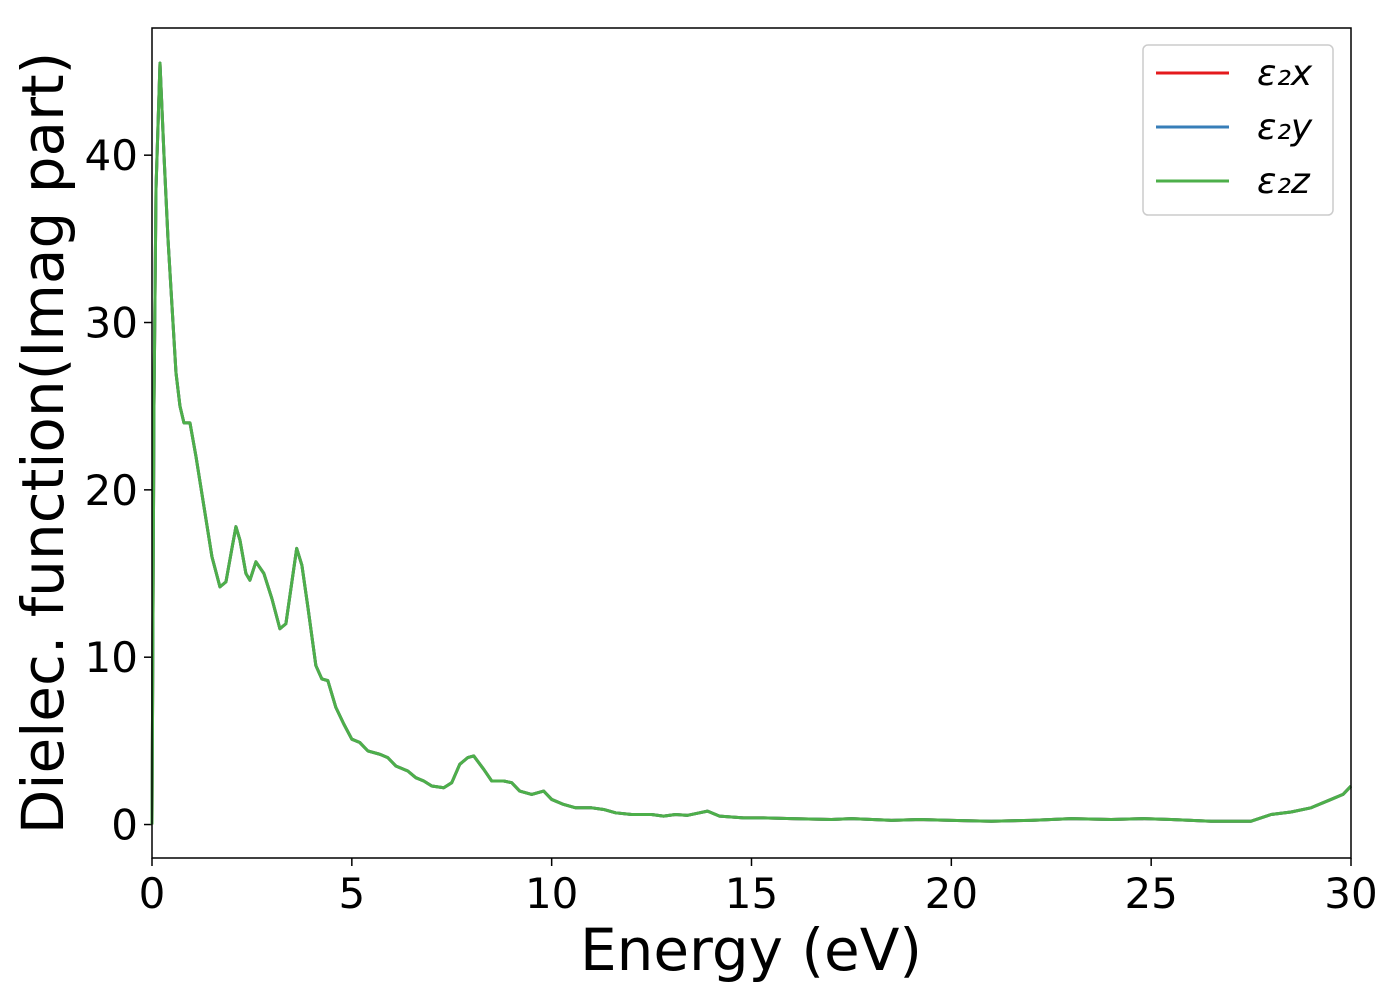 This screenshot has width=1400, height=1000. What do you see at coordinates (1284, 181) in the screenshot?
I see `legend-label: ε₂z` at bounding box center [1284, 181].